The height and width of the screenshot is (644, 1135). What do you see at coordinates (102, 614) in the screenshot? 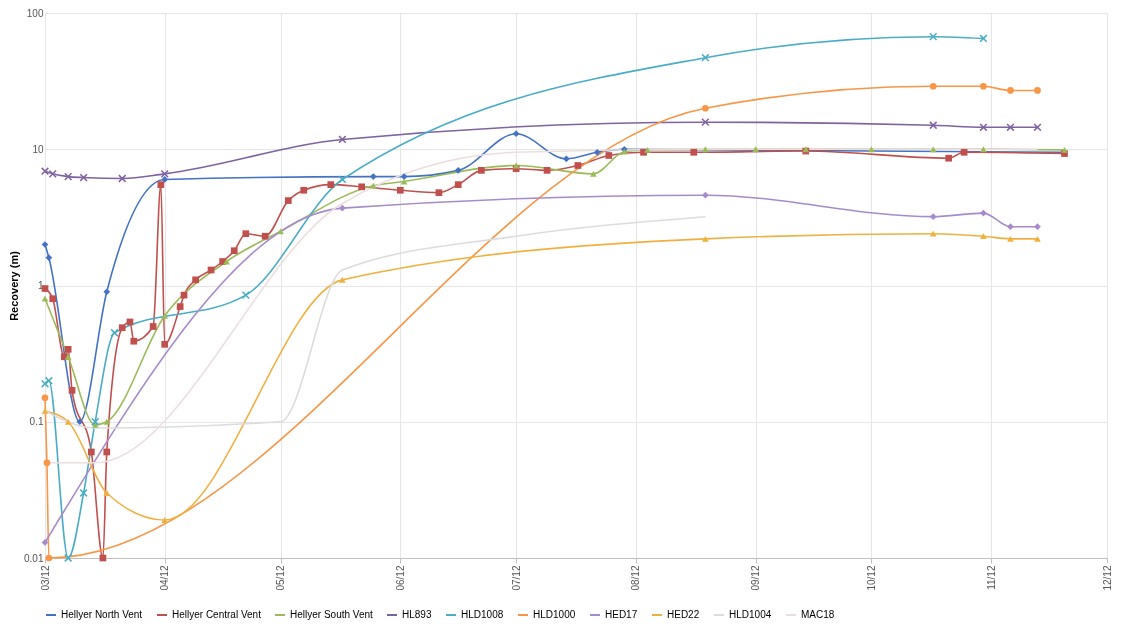
I see `legend-label: Hellyer North Vent` at bounding box center [102, 614].